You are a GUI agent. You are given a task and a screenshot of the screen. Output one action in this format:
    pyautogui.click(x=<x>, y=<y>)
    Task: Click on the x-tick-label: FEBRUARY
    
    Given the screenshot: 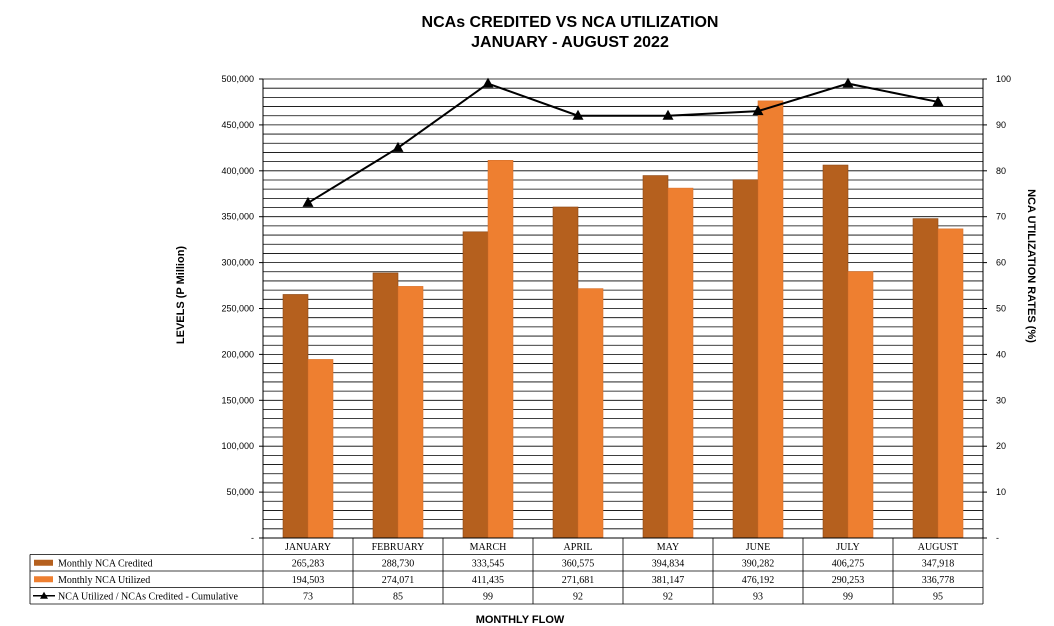 What is the action you would take?
    pyautogui.click(x=398, y=547)
    